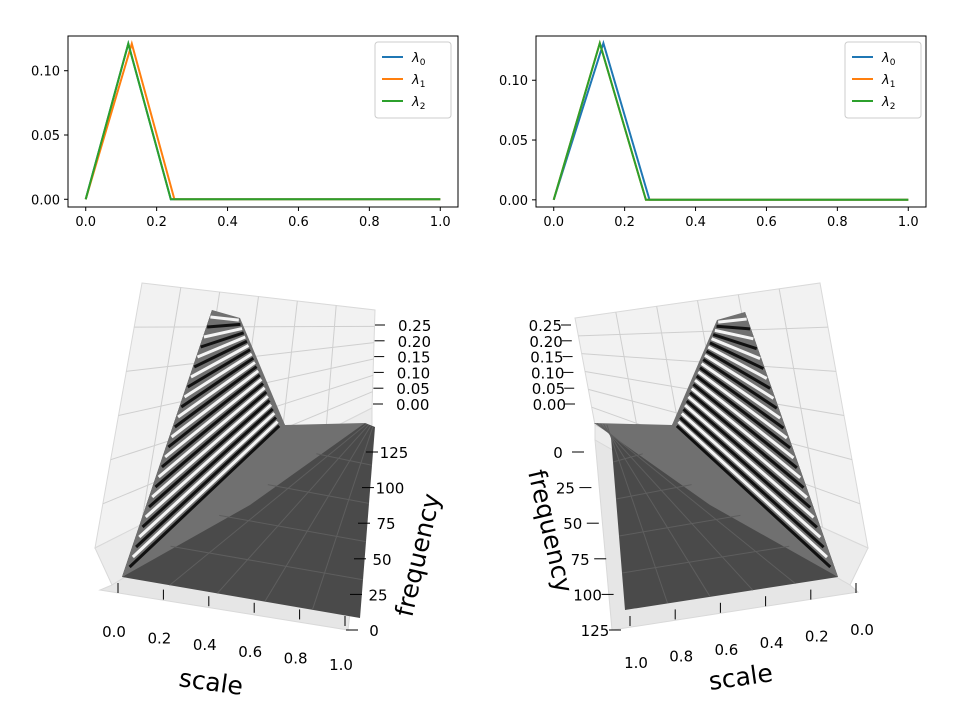 Image resolution: width=957 pixels, height=715 pixels. What do you see at coordinates (741, 677) in the screenshot?
I see `x-axis-label-2: scale` at bounding box center [741, 677].